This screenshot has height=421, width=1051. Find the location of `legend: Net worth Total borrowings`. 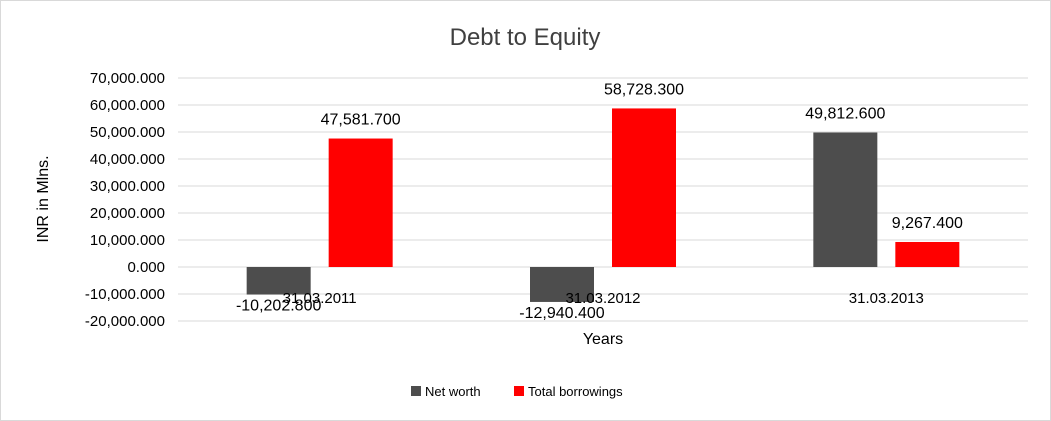

legend: Net worth Total borrowings is located at coordinates (517, 391).